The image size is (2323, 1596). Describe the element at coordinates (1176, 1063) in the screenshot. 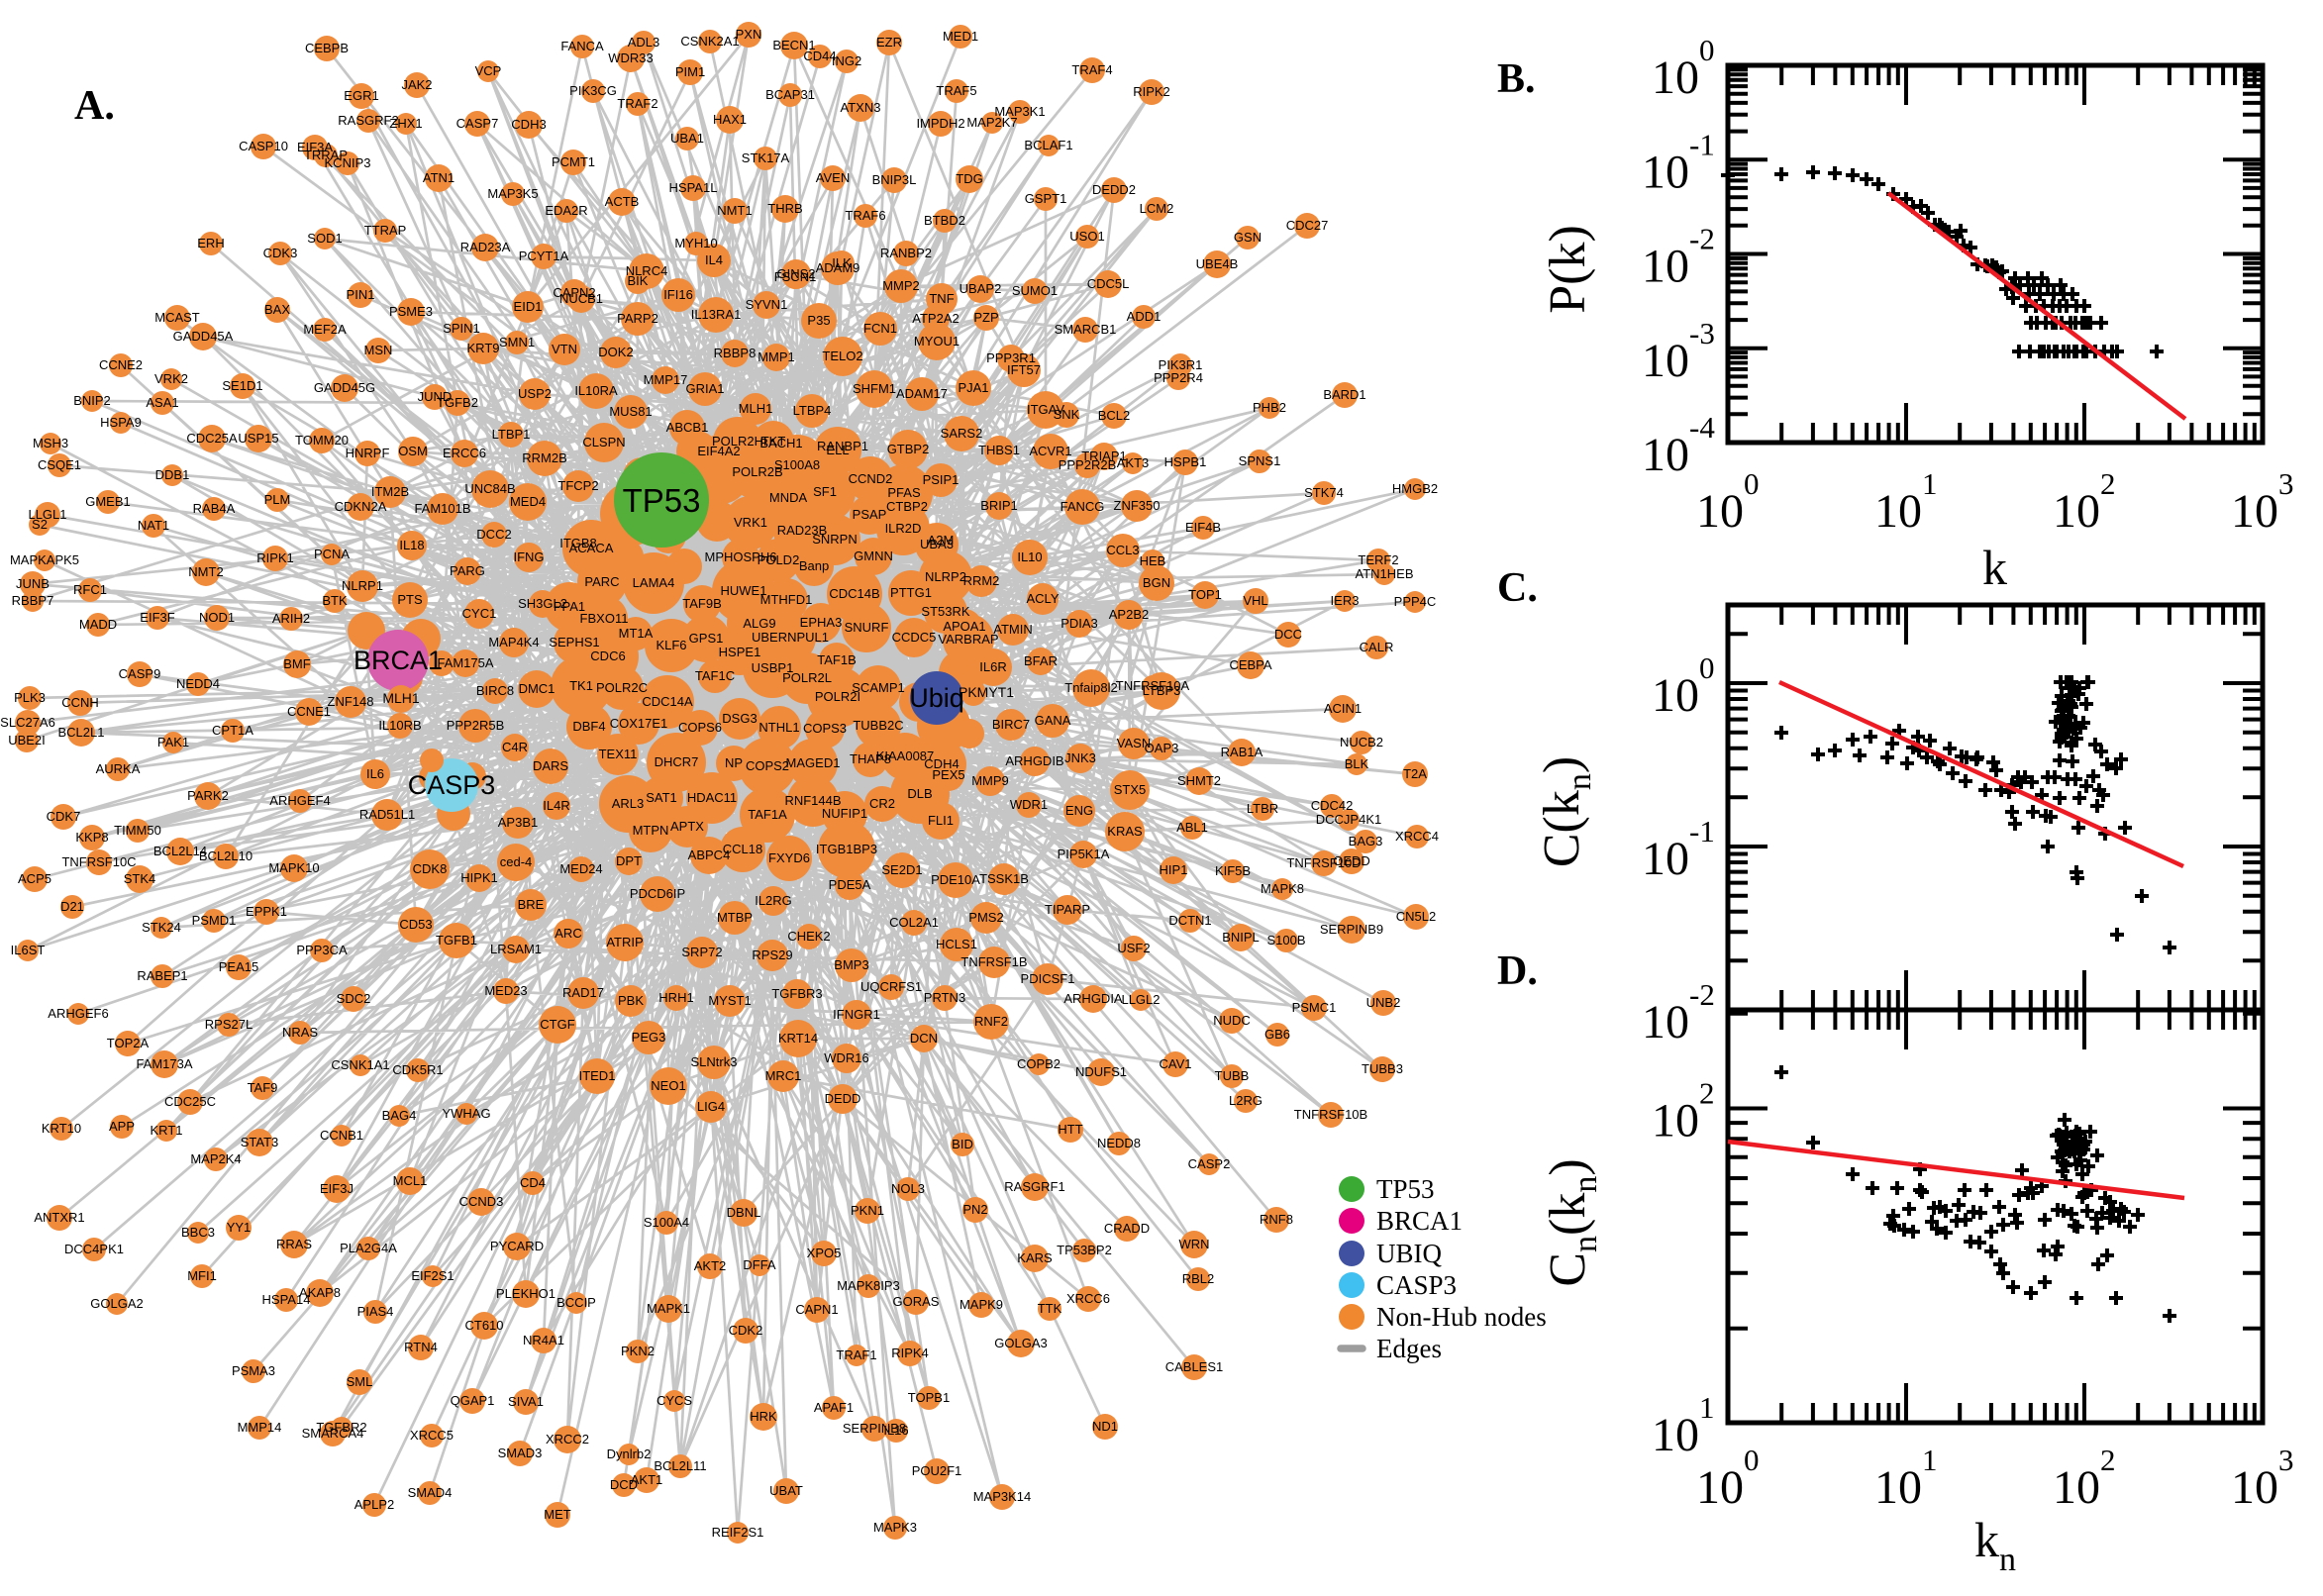

I see `svg-text: CAV1` at that location.